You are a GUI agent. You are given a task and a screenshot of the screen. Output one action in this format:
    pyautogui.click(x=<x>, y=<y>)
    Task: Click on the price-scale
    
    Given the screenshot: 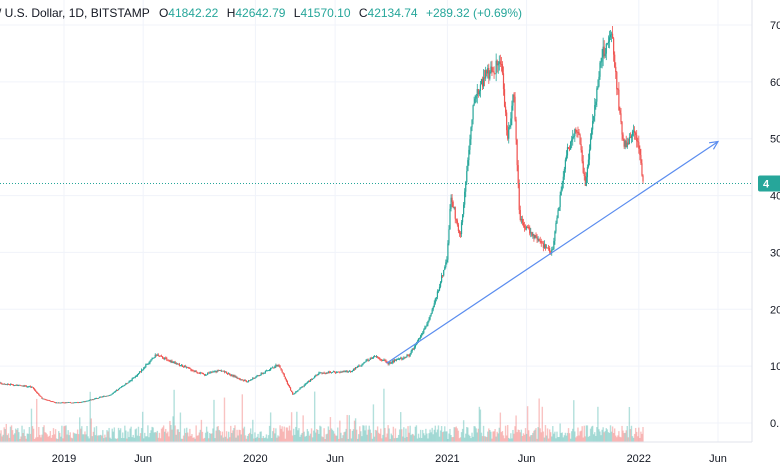 What is the action you would take?
    pyautogui.click(x=766, y=235)
    